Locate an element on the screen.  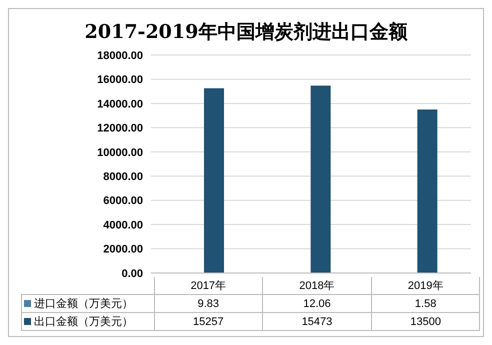
y-tick-label: 8000.00 is located at coordinates (123, 177).